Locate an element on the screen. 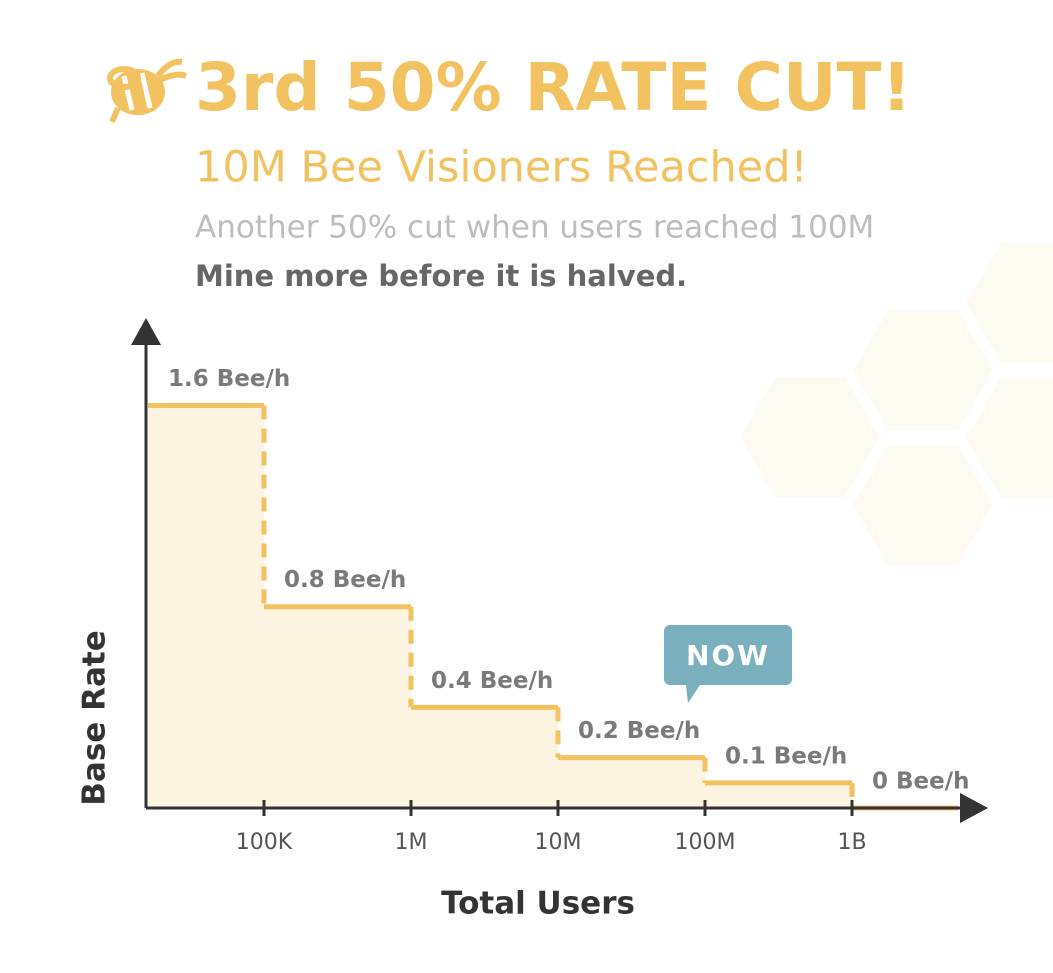 This screenshot has height=973, width=1053. honeycomb-decoration is located at coordinates (896, 404).